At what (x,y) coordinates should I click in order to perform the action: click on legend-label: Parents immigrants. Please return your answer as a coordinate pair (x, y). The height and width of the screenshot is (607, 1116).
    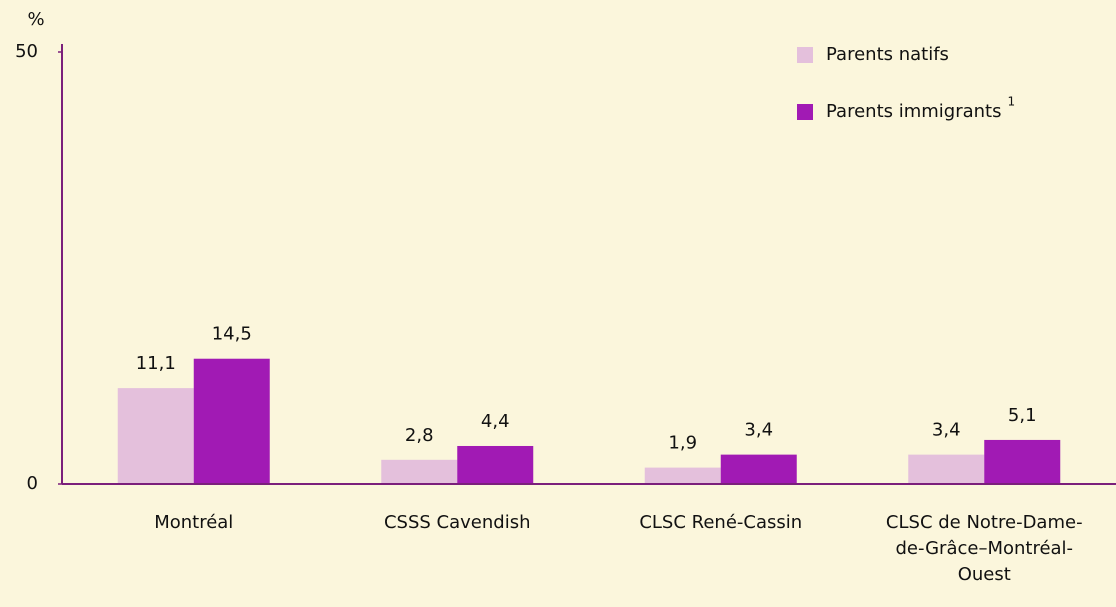
    Looking at the image, I should click on (914, 111).